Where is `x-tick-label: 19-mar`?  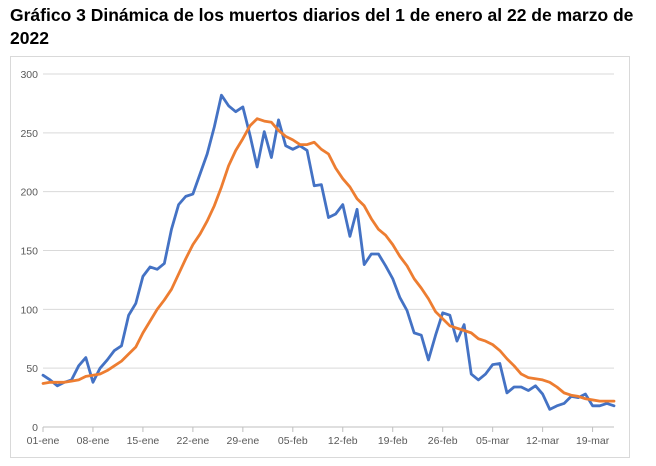 x-tick-label: 19-mar is located at coordinates (593, 441).